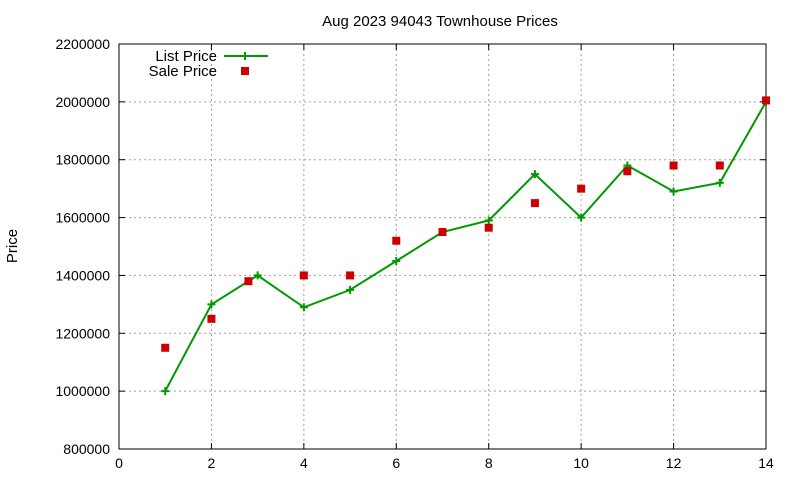 This screenshot has height=480, width=800. I want to click on legend-label-list-price: List Price, so click(186, 56).